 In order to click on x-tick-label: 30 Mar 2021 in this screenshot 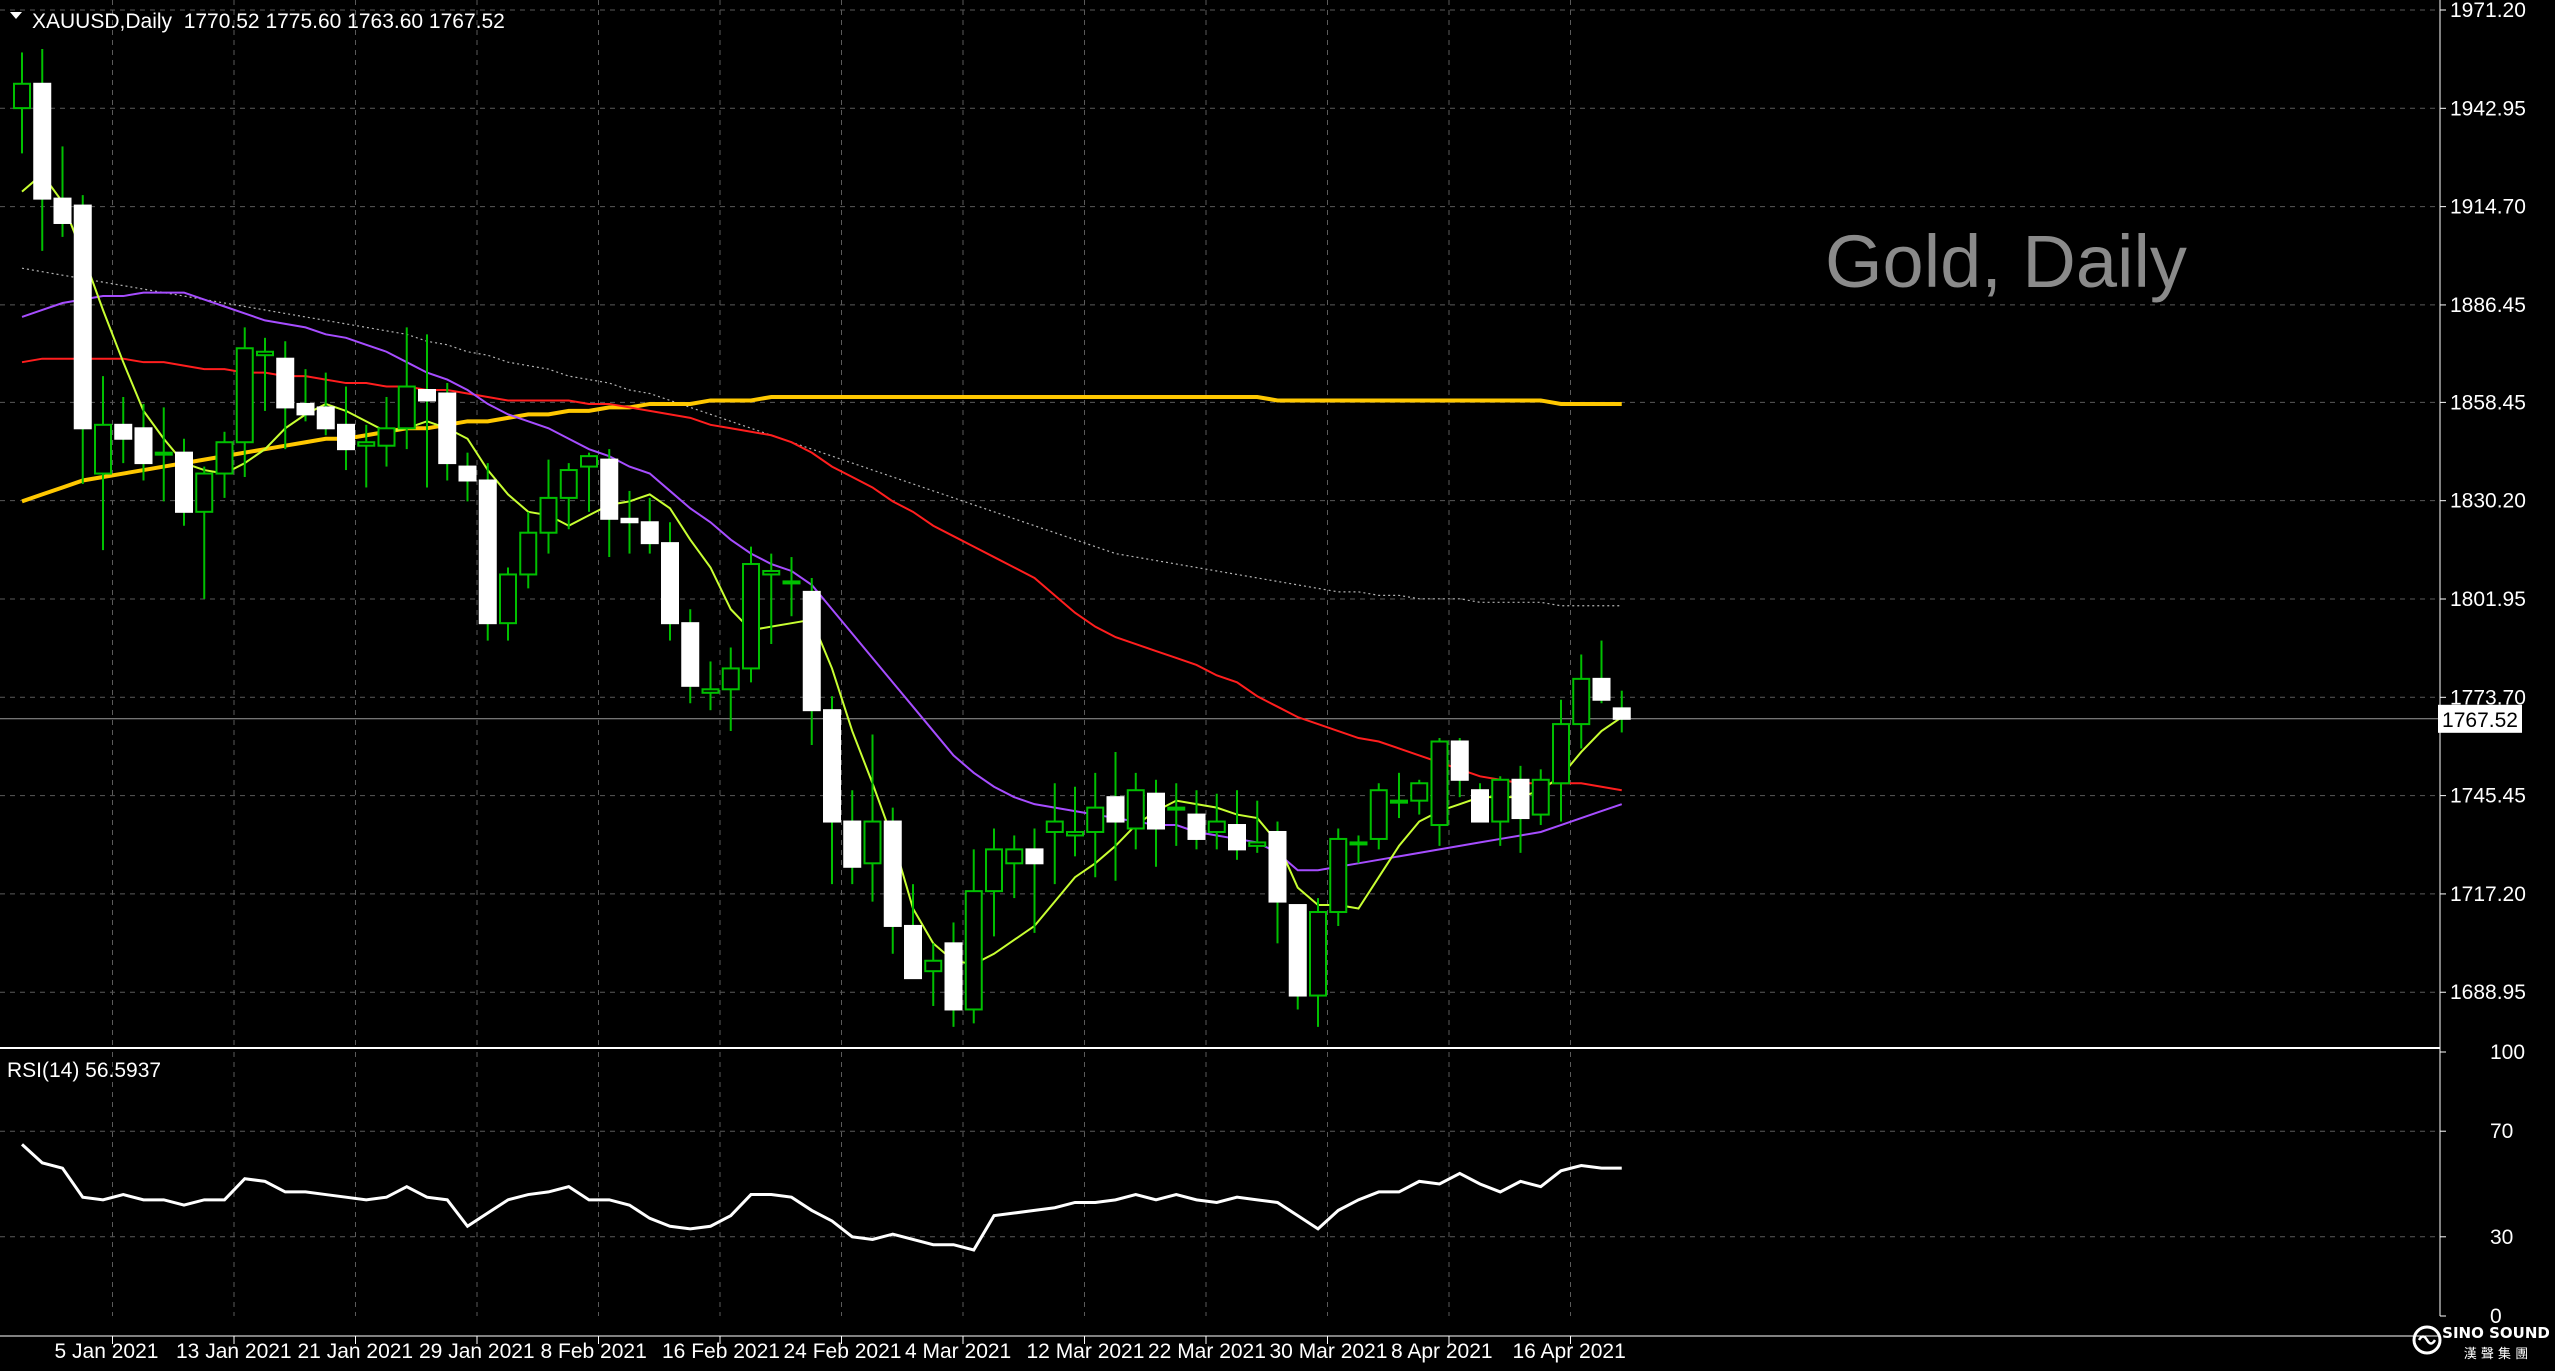, I will do `click(1329, 1351)`.